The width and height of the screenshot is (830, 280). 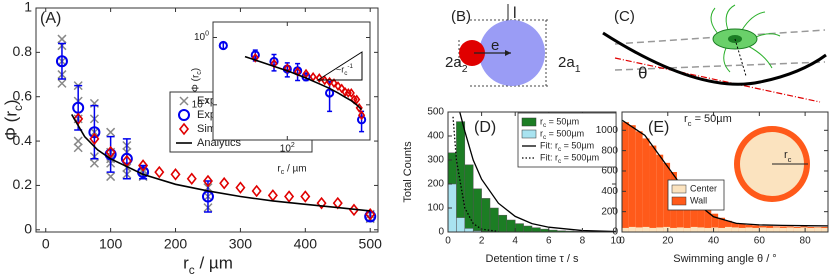 I want to click on x-tick-label: 300, so click(x=241, y=243).